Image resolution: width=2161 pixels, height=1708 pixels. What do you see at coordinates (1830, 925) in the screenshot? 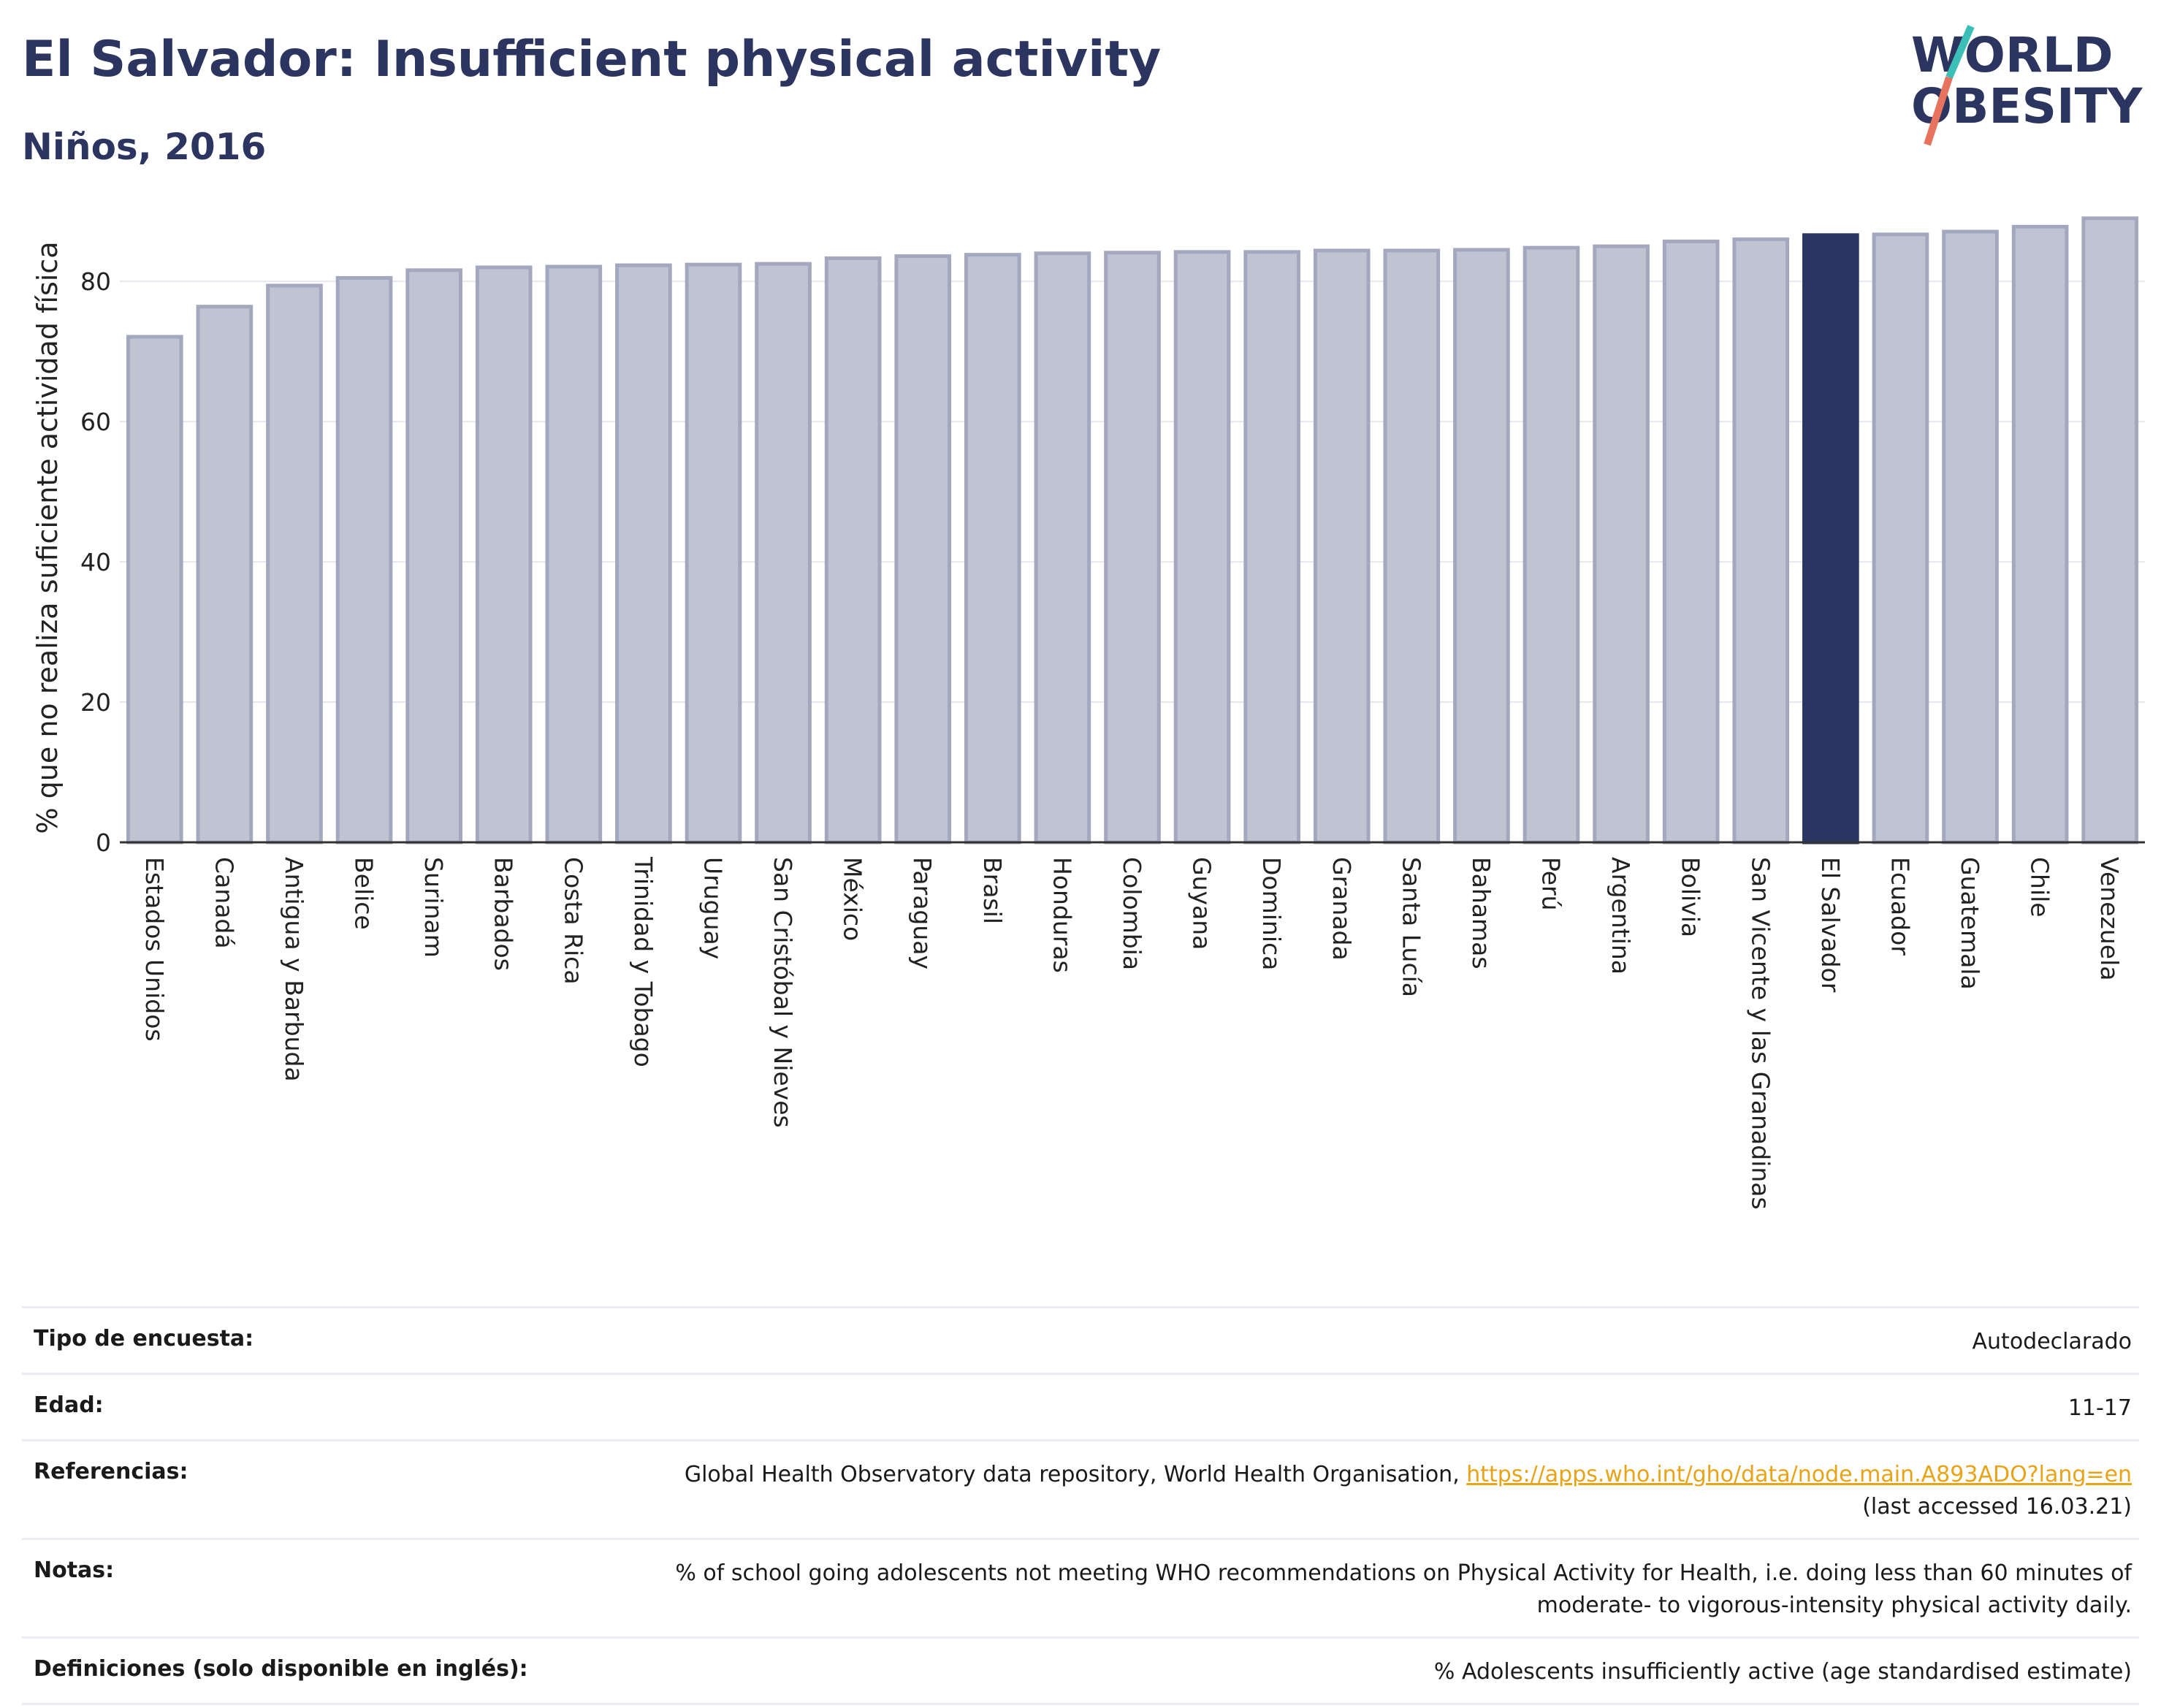
I see `x-tick-label: El Salvador` at bounding box center [1830, 925].